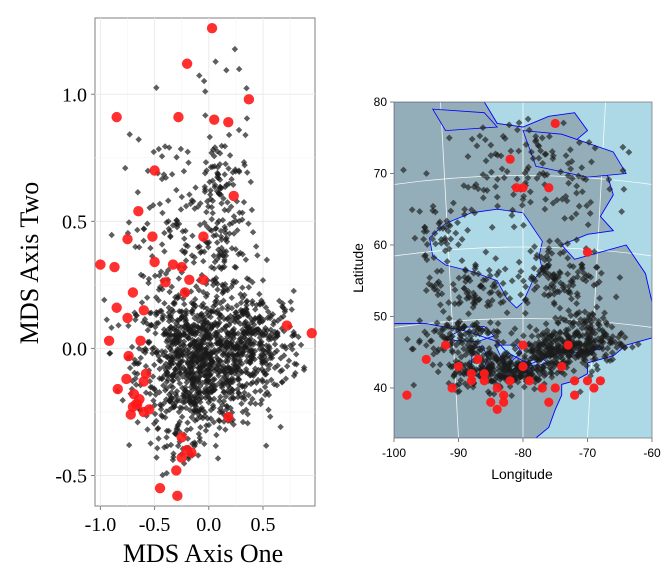 The image size is (672, 576). I want to click on map-y-axis-title: Latitude, so click(358, 268).